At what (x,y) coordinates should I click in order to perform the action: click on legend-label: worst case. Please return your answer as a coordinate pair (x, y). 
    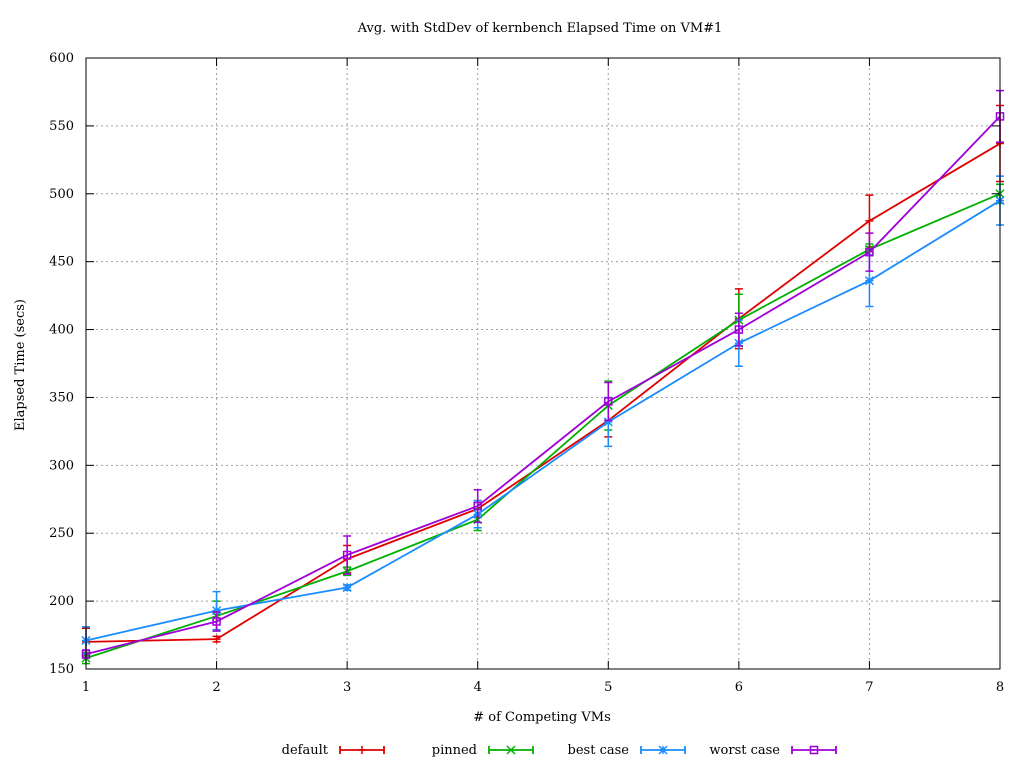
    Looking at the image, I should click on (744, 750).